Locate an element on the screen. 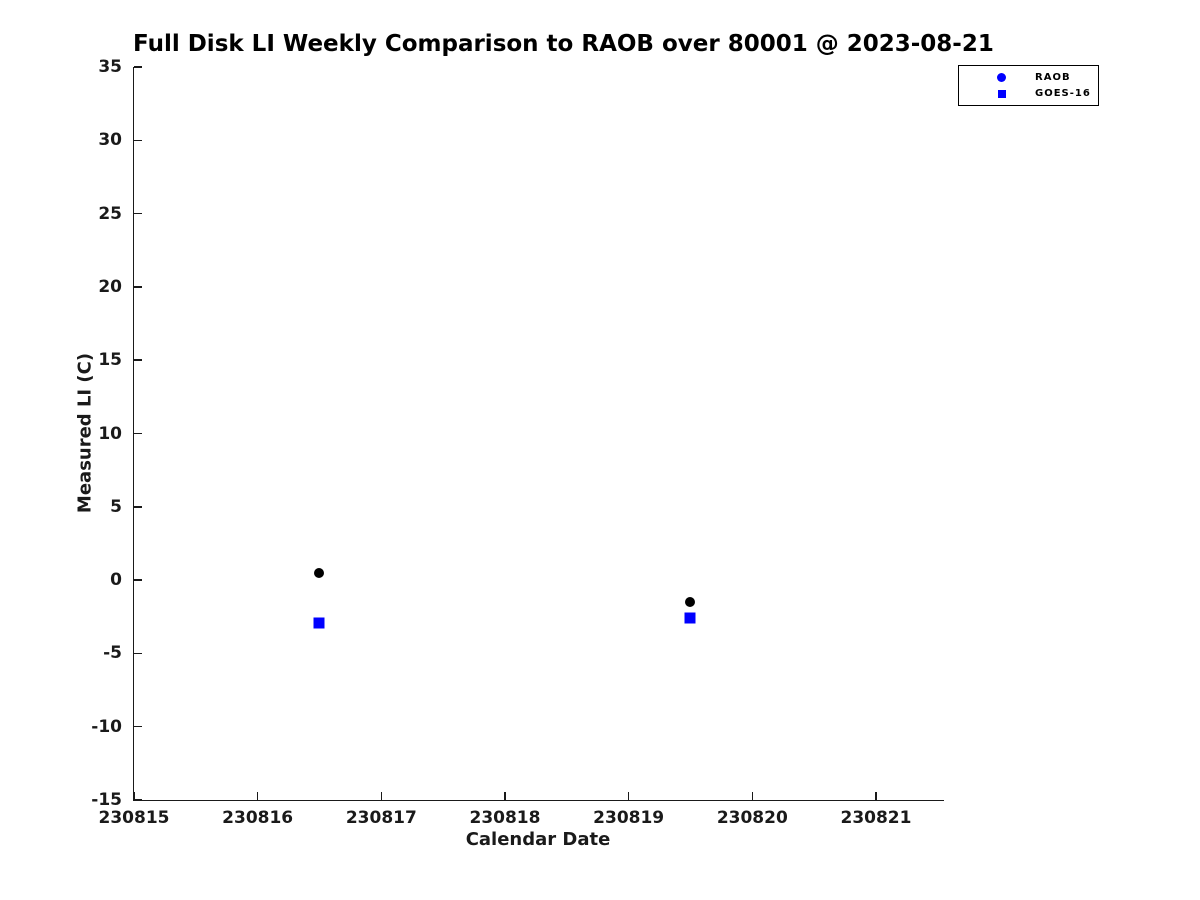 This screenshot has height=900, width=1200. x-tick-label: 230816 is located at coordinates (258, 818).